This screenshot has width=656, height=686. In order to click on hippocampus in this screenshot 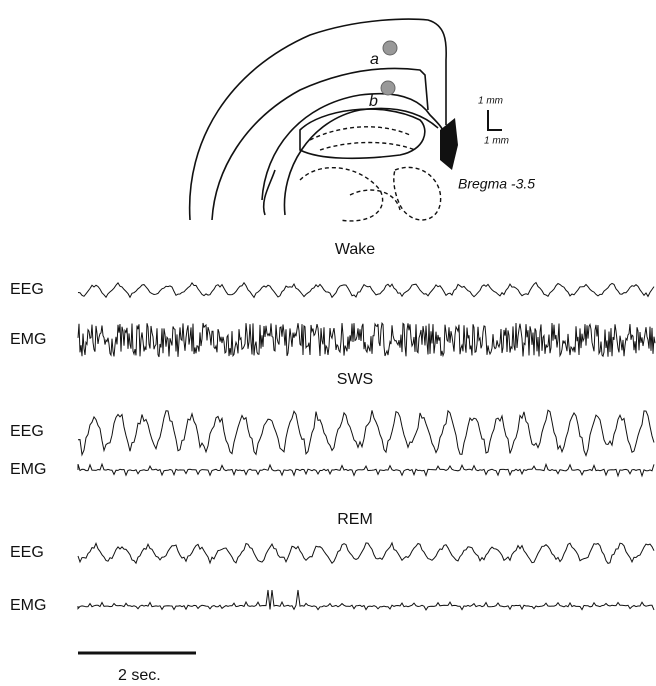, I will do `click(362, 134)`.